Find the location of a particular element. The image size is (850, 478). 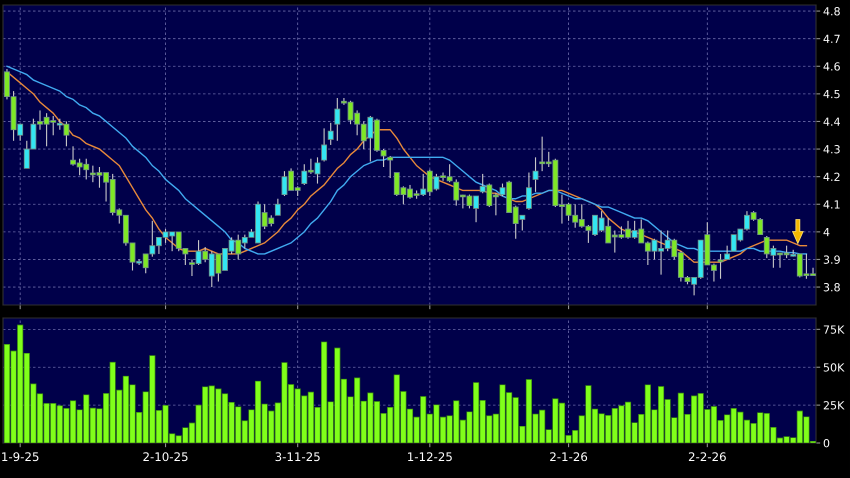

y-tick-label: 0 is located at coordinates (827, 443).